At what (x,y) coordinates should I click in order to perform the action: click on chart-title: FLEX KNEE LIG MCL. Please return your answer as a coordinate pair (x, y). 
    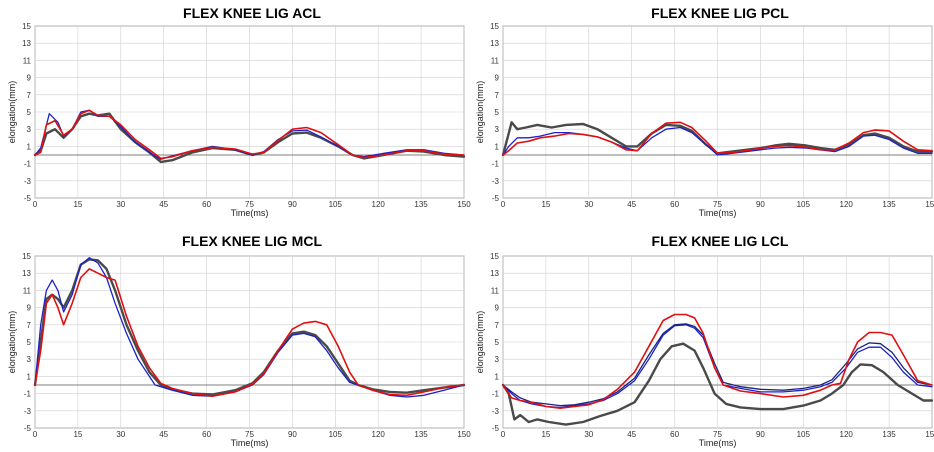
    Looking at the image, I should click on (252, 241).